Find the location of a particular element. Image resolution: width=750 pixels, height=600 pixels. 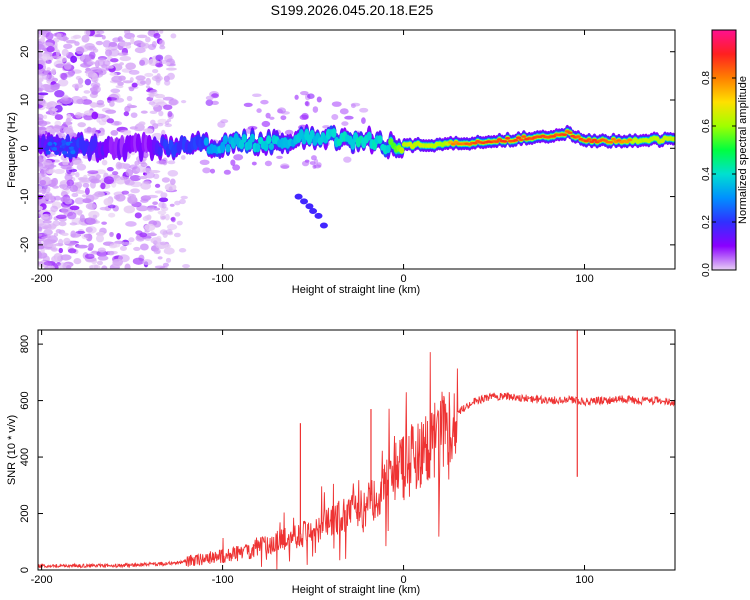

snr-x-label: Height of straight line (km) is located at coordinates (356, 590).